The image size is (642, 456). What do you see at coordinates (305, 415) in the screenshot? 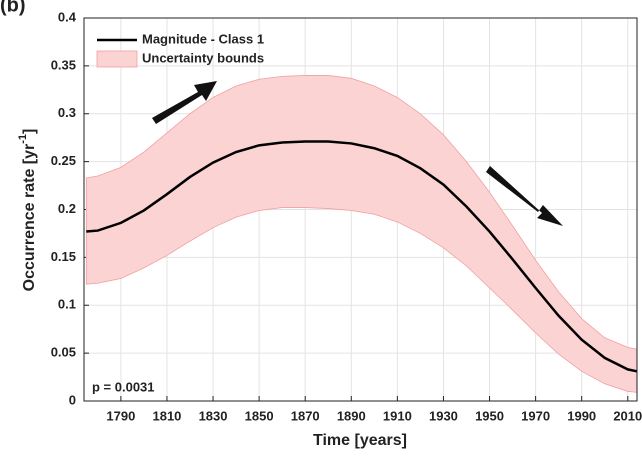
I see `x-tick-label: 1870` at bounding box center [305, 415].